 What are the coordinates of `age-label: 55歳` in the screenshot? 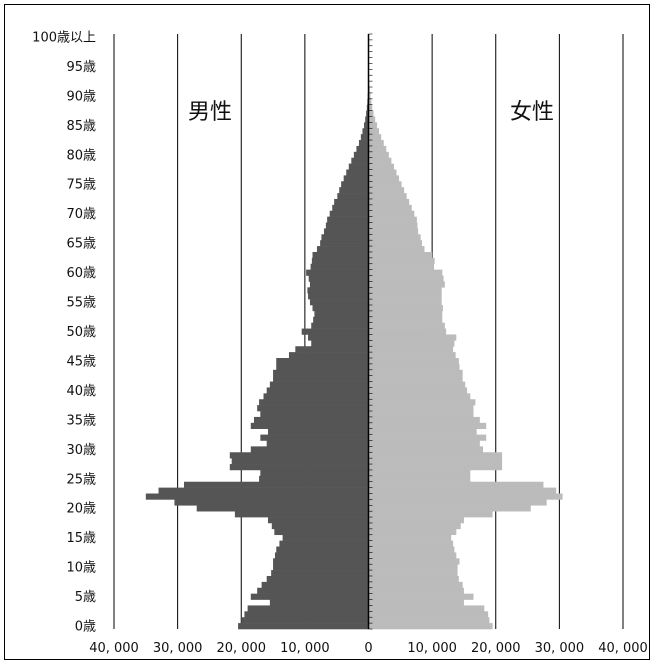 It's located at (81, 303).